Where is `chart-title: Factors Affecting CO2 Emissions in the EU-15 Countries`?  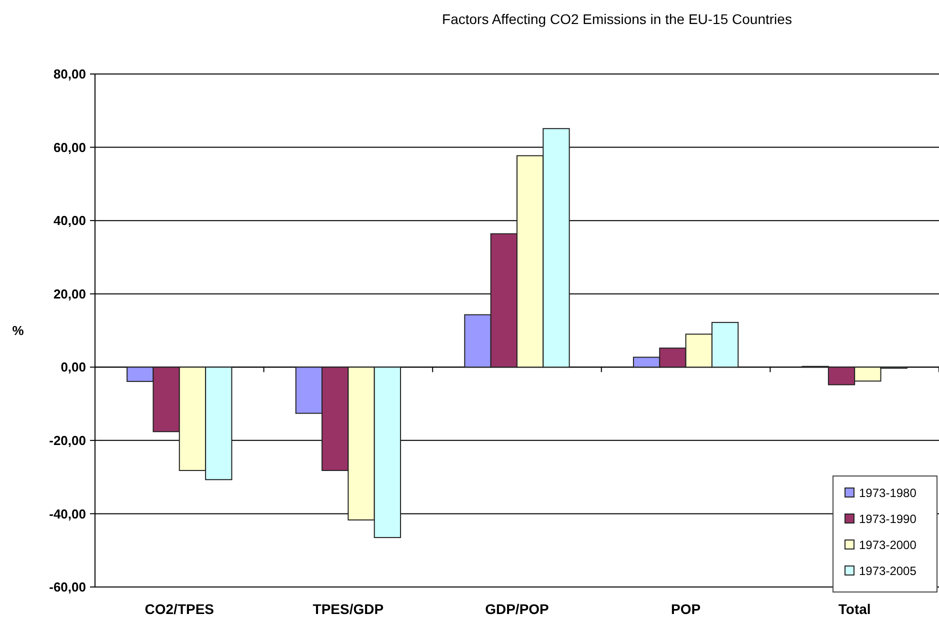
chart-title: Factors Affecting CO2 Emissions in the EU-15 Countries is located at coordinates (617, 19).